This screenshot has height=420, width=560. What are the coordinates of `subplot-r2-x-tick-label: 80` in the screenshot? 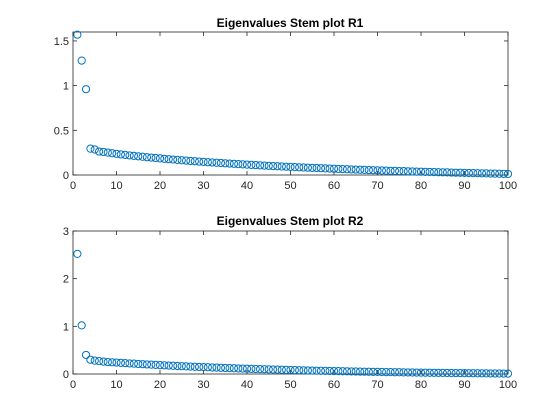 It's located at (421, 385).